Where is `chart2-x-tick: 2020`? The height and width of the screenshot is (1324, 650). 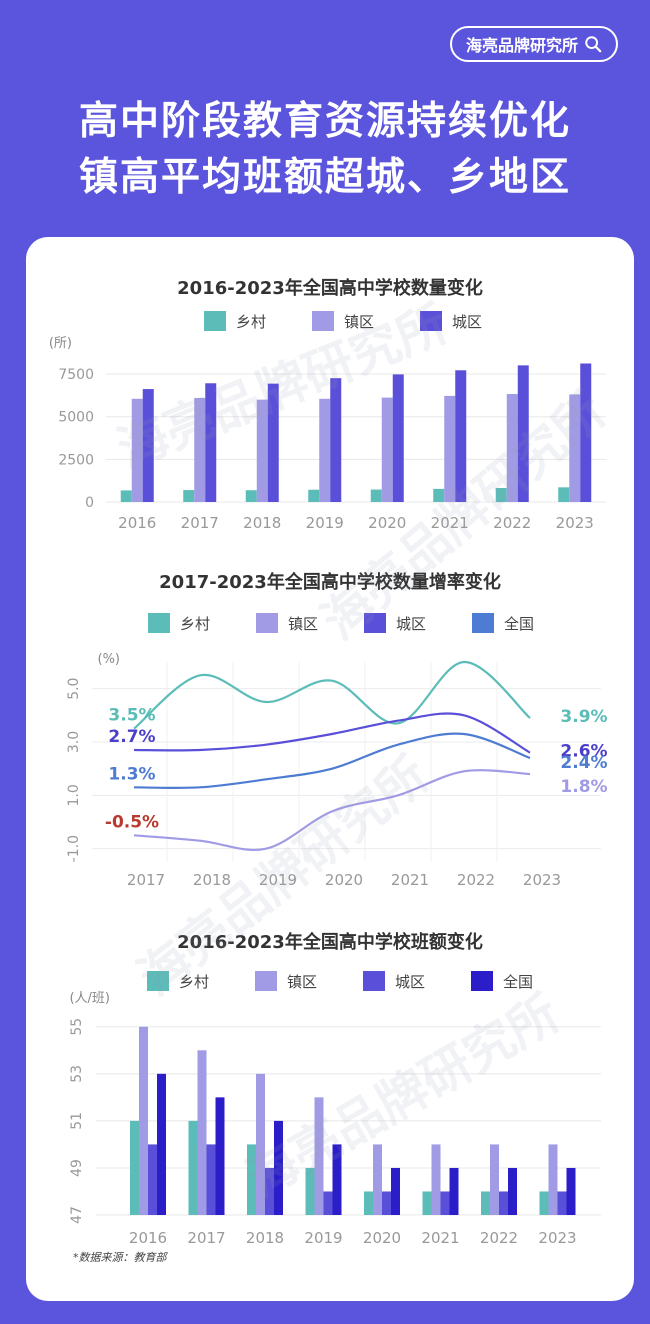
chart2-x-tick: 2020 is located at coordinates (344, 880).